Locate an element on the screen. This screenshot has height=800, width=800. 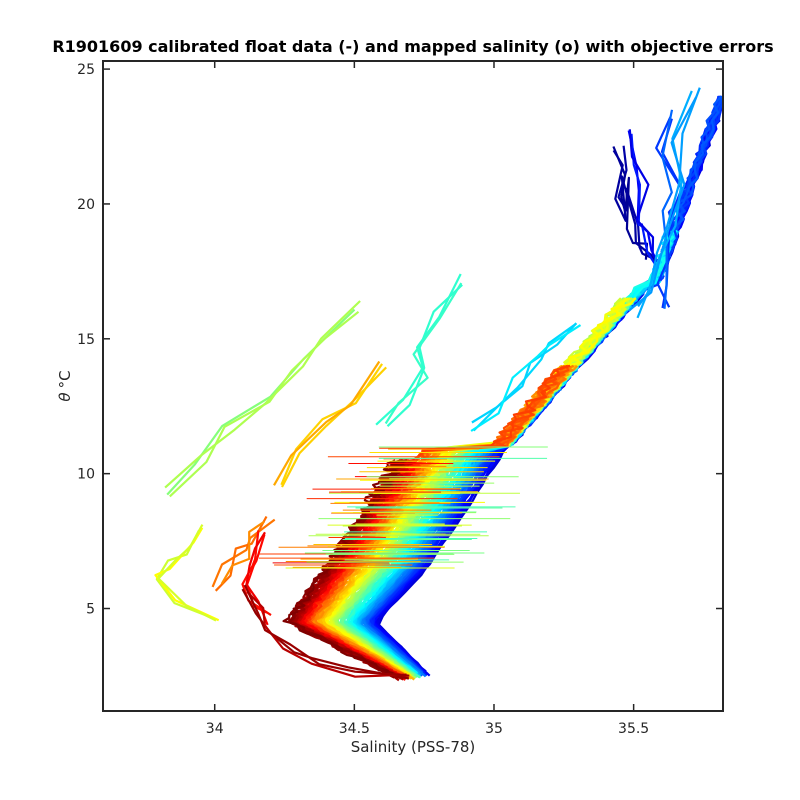
y-axis-symbol: θ is located at coordinates (65, 396).